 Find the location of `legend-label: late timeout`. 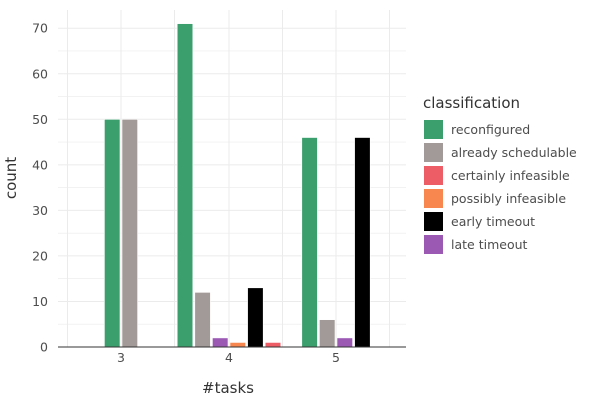

legend-label: late timeout is located at coordinates (489, 244).